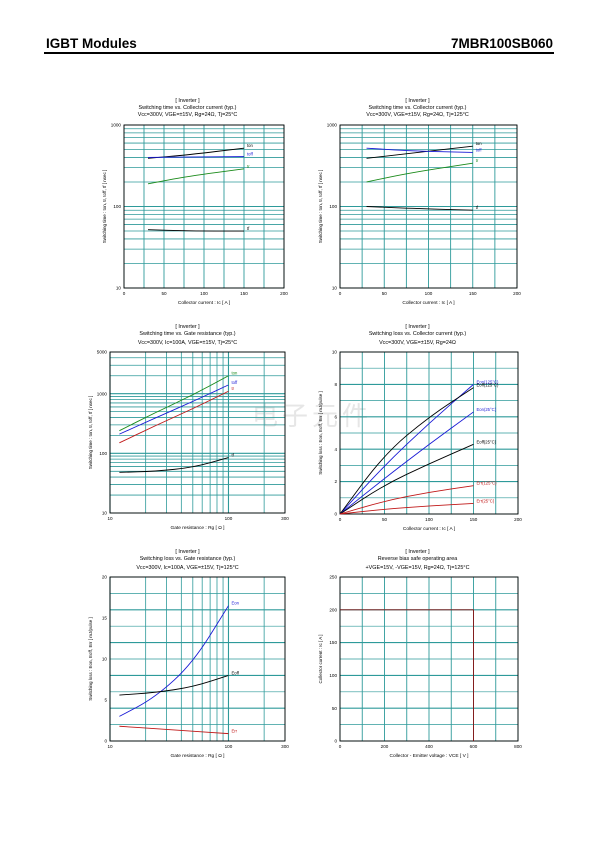  Describe the element at coordinates (518, 746) in the screenshot. I see `x-tick-label: 800` at that location.